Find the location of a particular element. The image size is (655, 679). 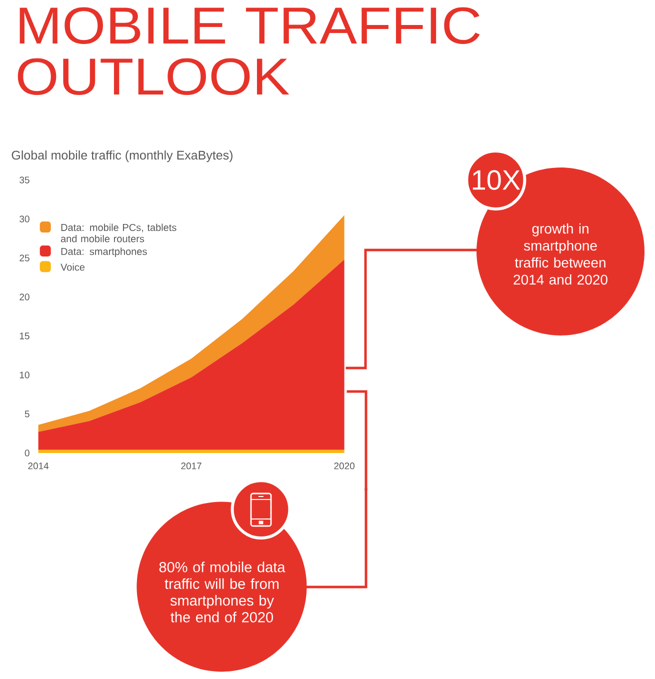

legend-label: Data: smartphones is located at coordinates (104, 252).